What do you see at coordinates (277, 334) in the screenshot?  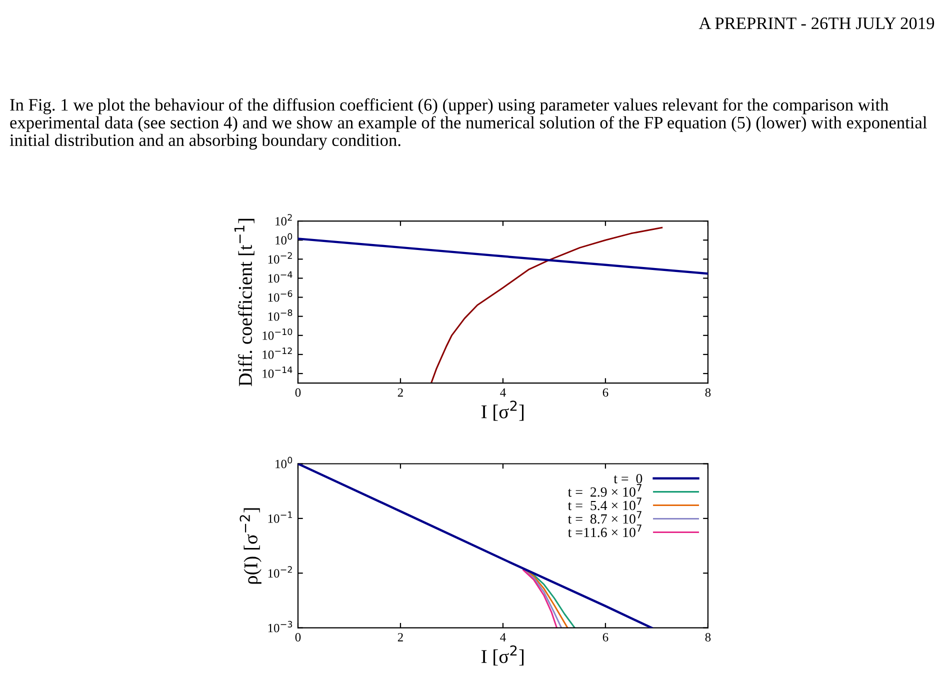 I see `y-tick-label: 10$^{−10}$` at bounding box center [277, 334].